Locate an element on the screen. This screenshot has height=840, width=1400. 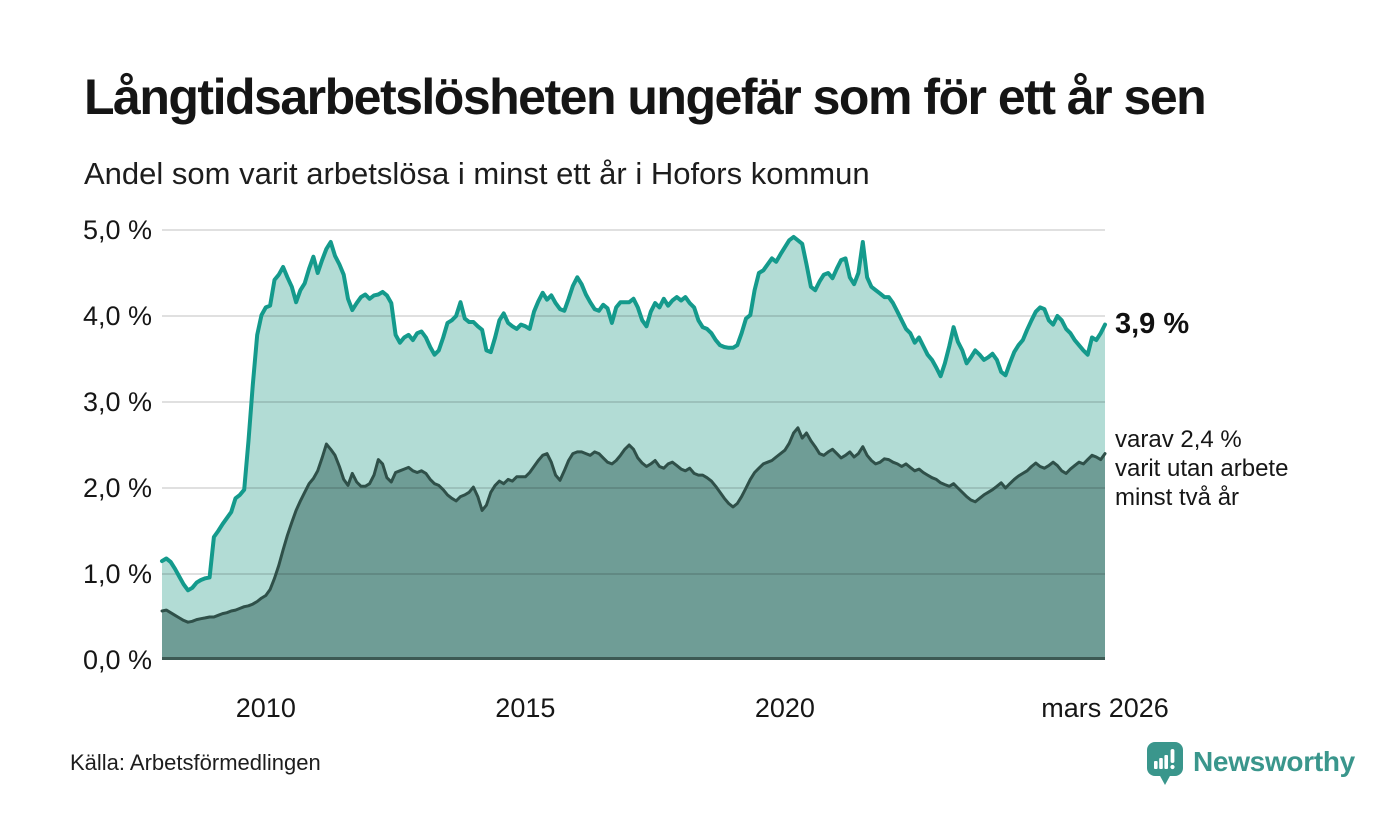
y-axis-tick-label: 2,0 % is located at coordinates (117, 488).